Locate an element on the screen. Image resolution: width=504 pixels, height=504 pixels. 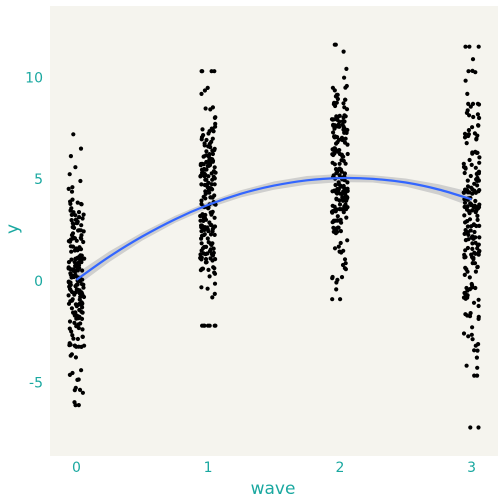
y-tick-label: -5 is located at coordinates (36, 384).